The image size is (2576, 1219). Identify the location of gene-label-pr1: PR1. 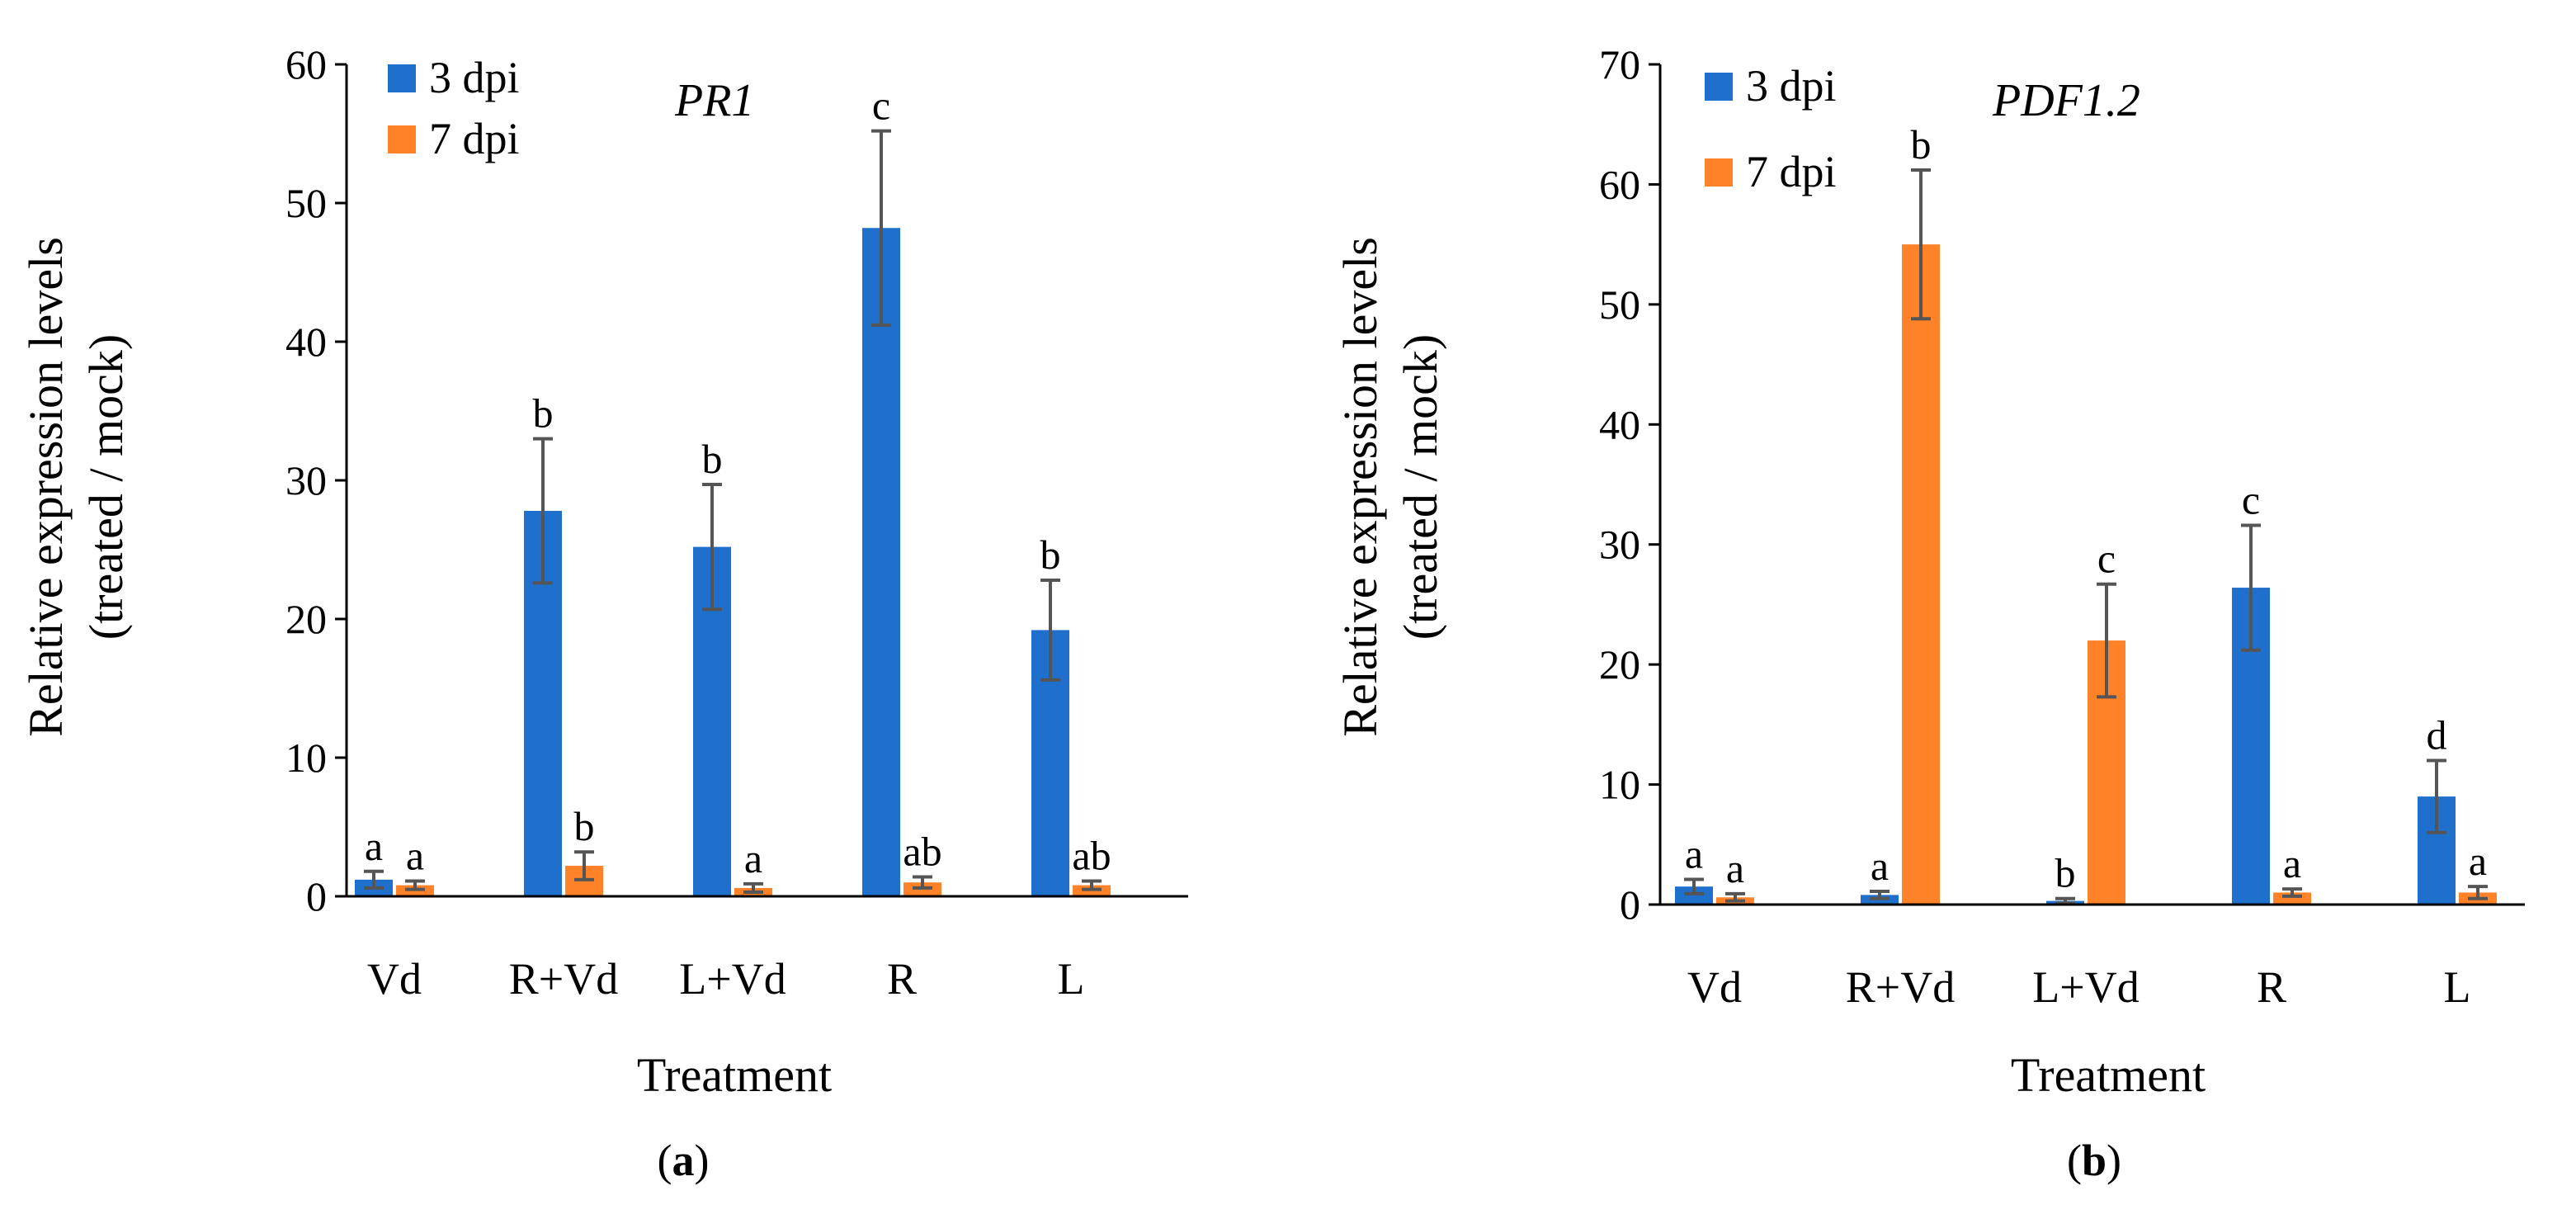
(714, 101).